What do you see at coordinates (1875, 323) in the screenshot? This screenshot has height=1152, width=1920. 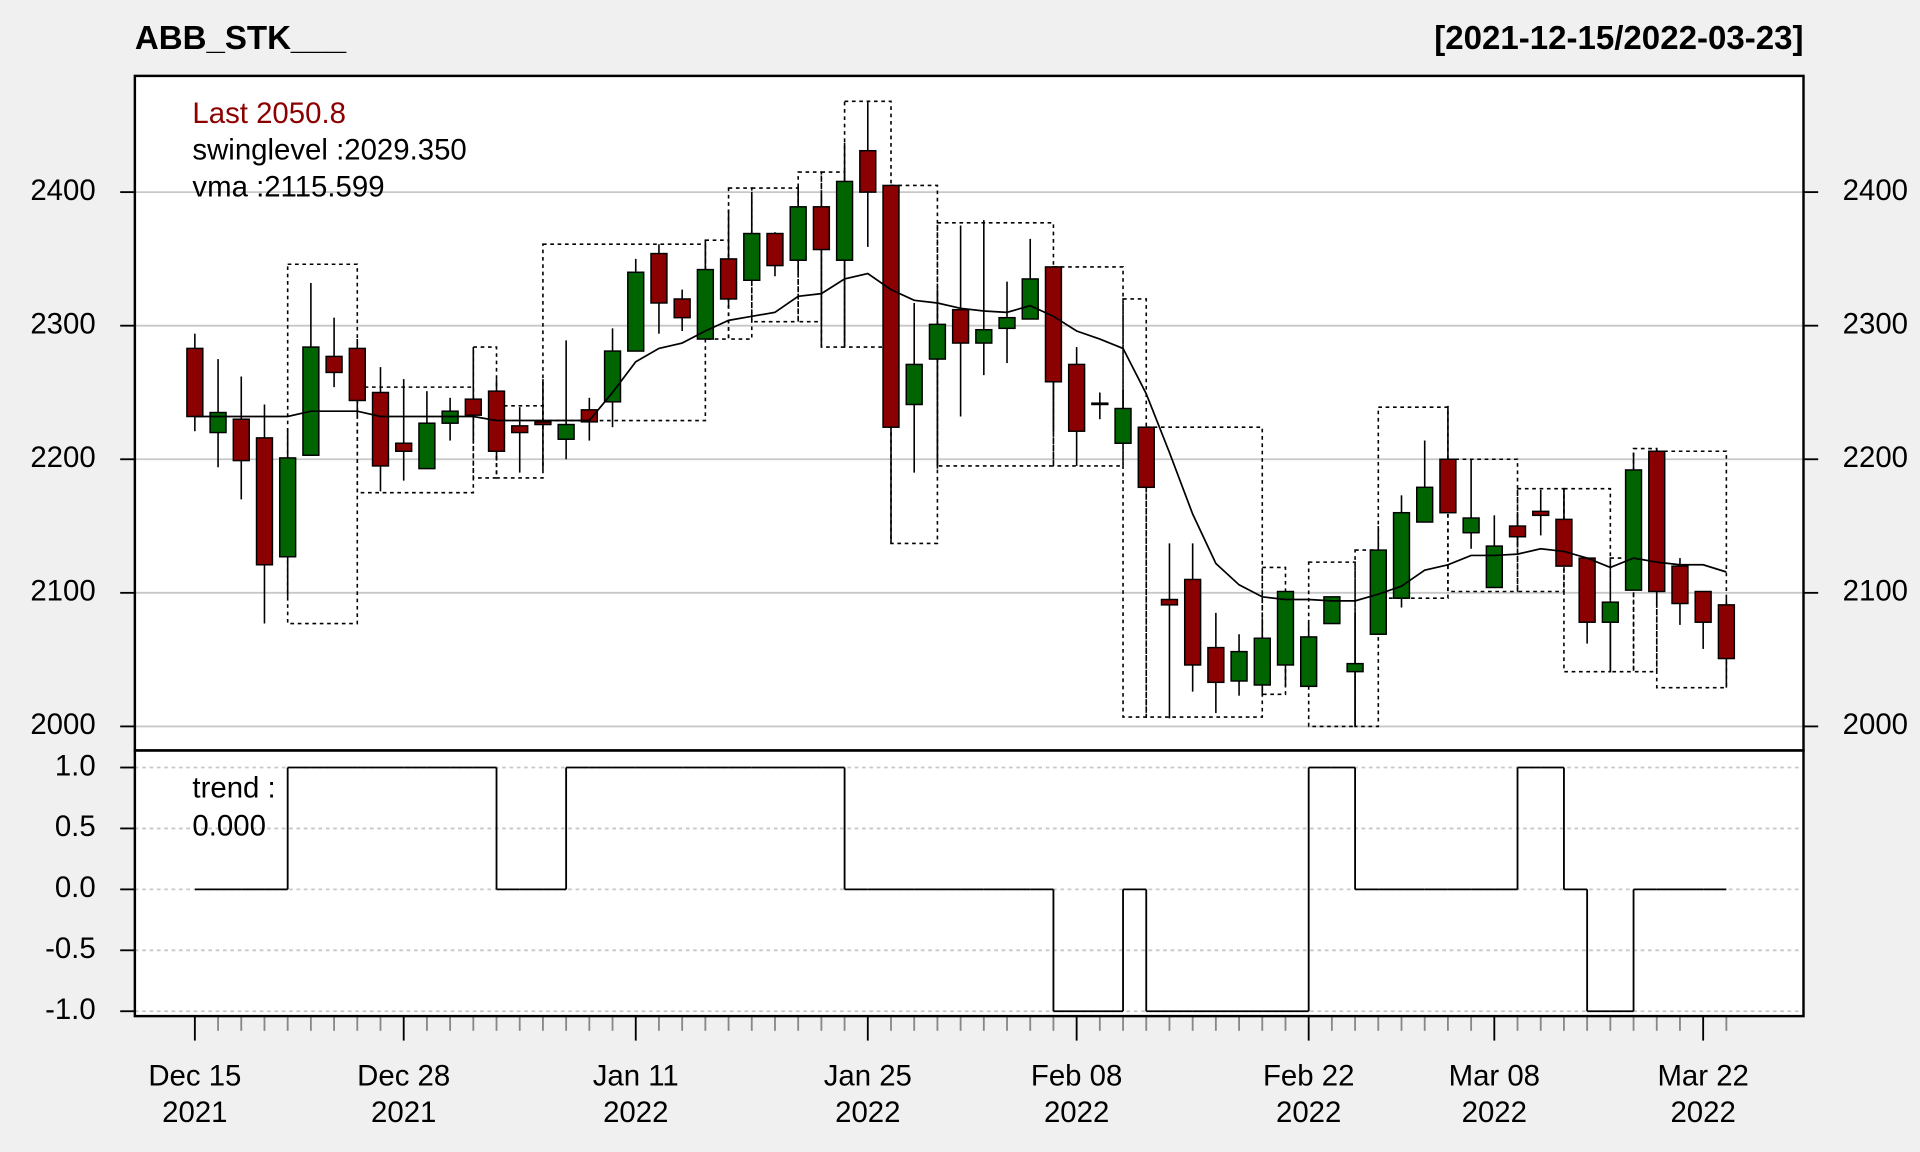 I see `y2-tick-label: 2300` at bounding box center [1875, 323].